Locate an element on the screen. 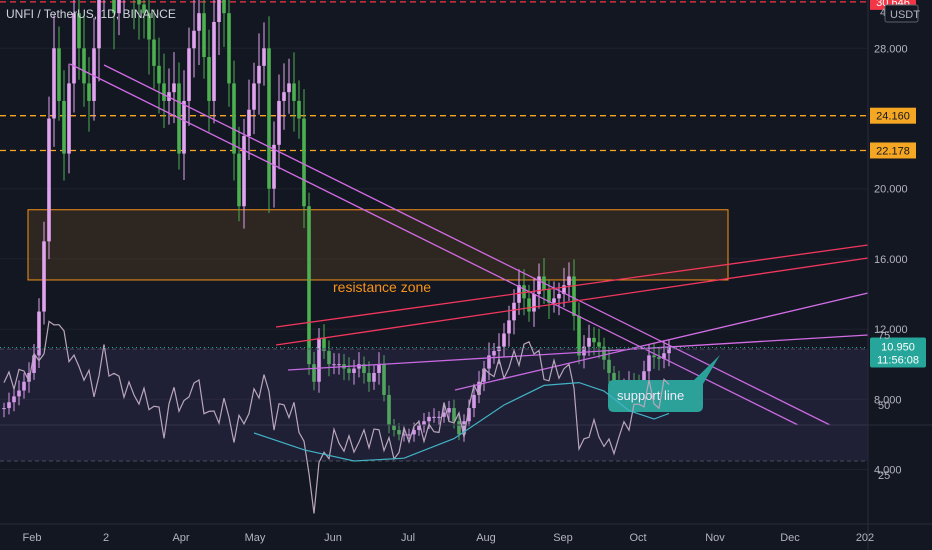 This screenshot has height=550, width=932. price-tick-label: 20.000 is located at coordinates (891, 190).